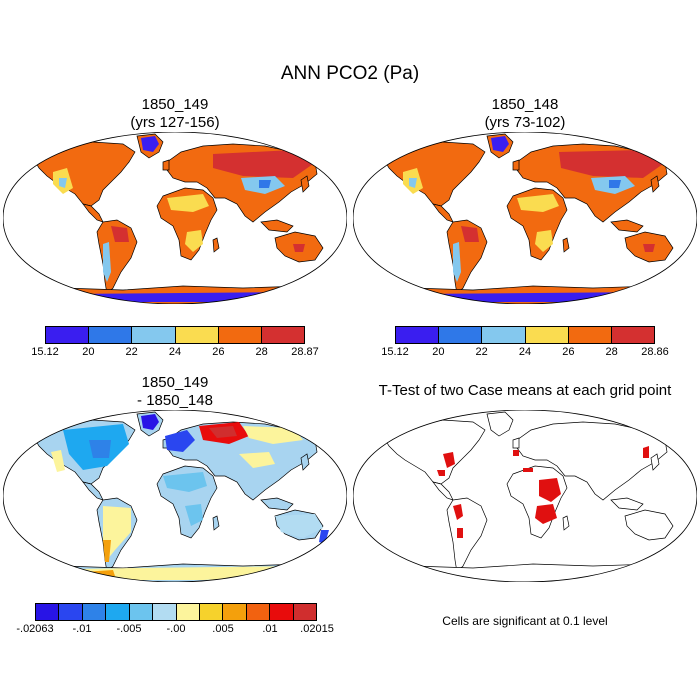 The height and width of the screenshot is (700, 700). What do you see at coordinates (525, 104) in the screenshot?
I see `panel-case2-title-line1: 1850_148` at bounding box center [525, 104].